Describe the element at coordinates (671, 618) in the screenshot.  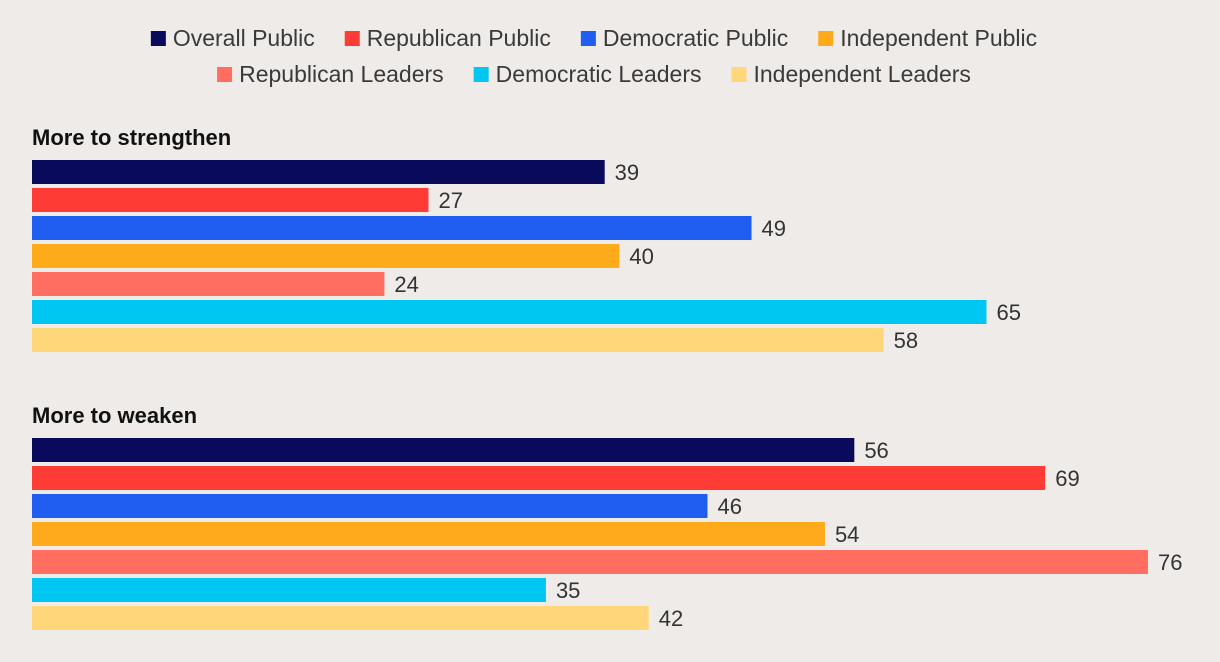
I see `value-label-more-to-weaken-independent-leaders: 42` at that location.